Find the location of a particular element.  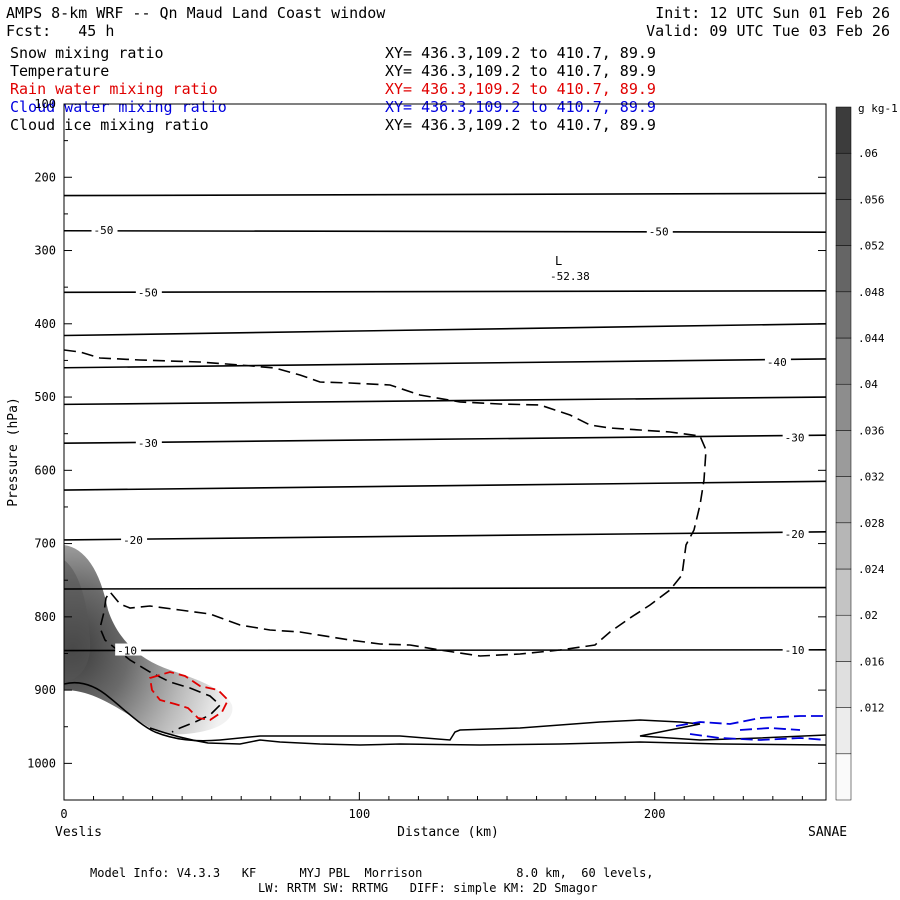

right-endpoint-label: SANAE is located at coordinates (827, 832).